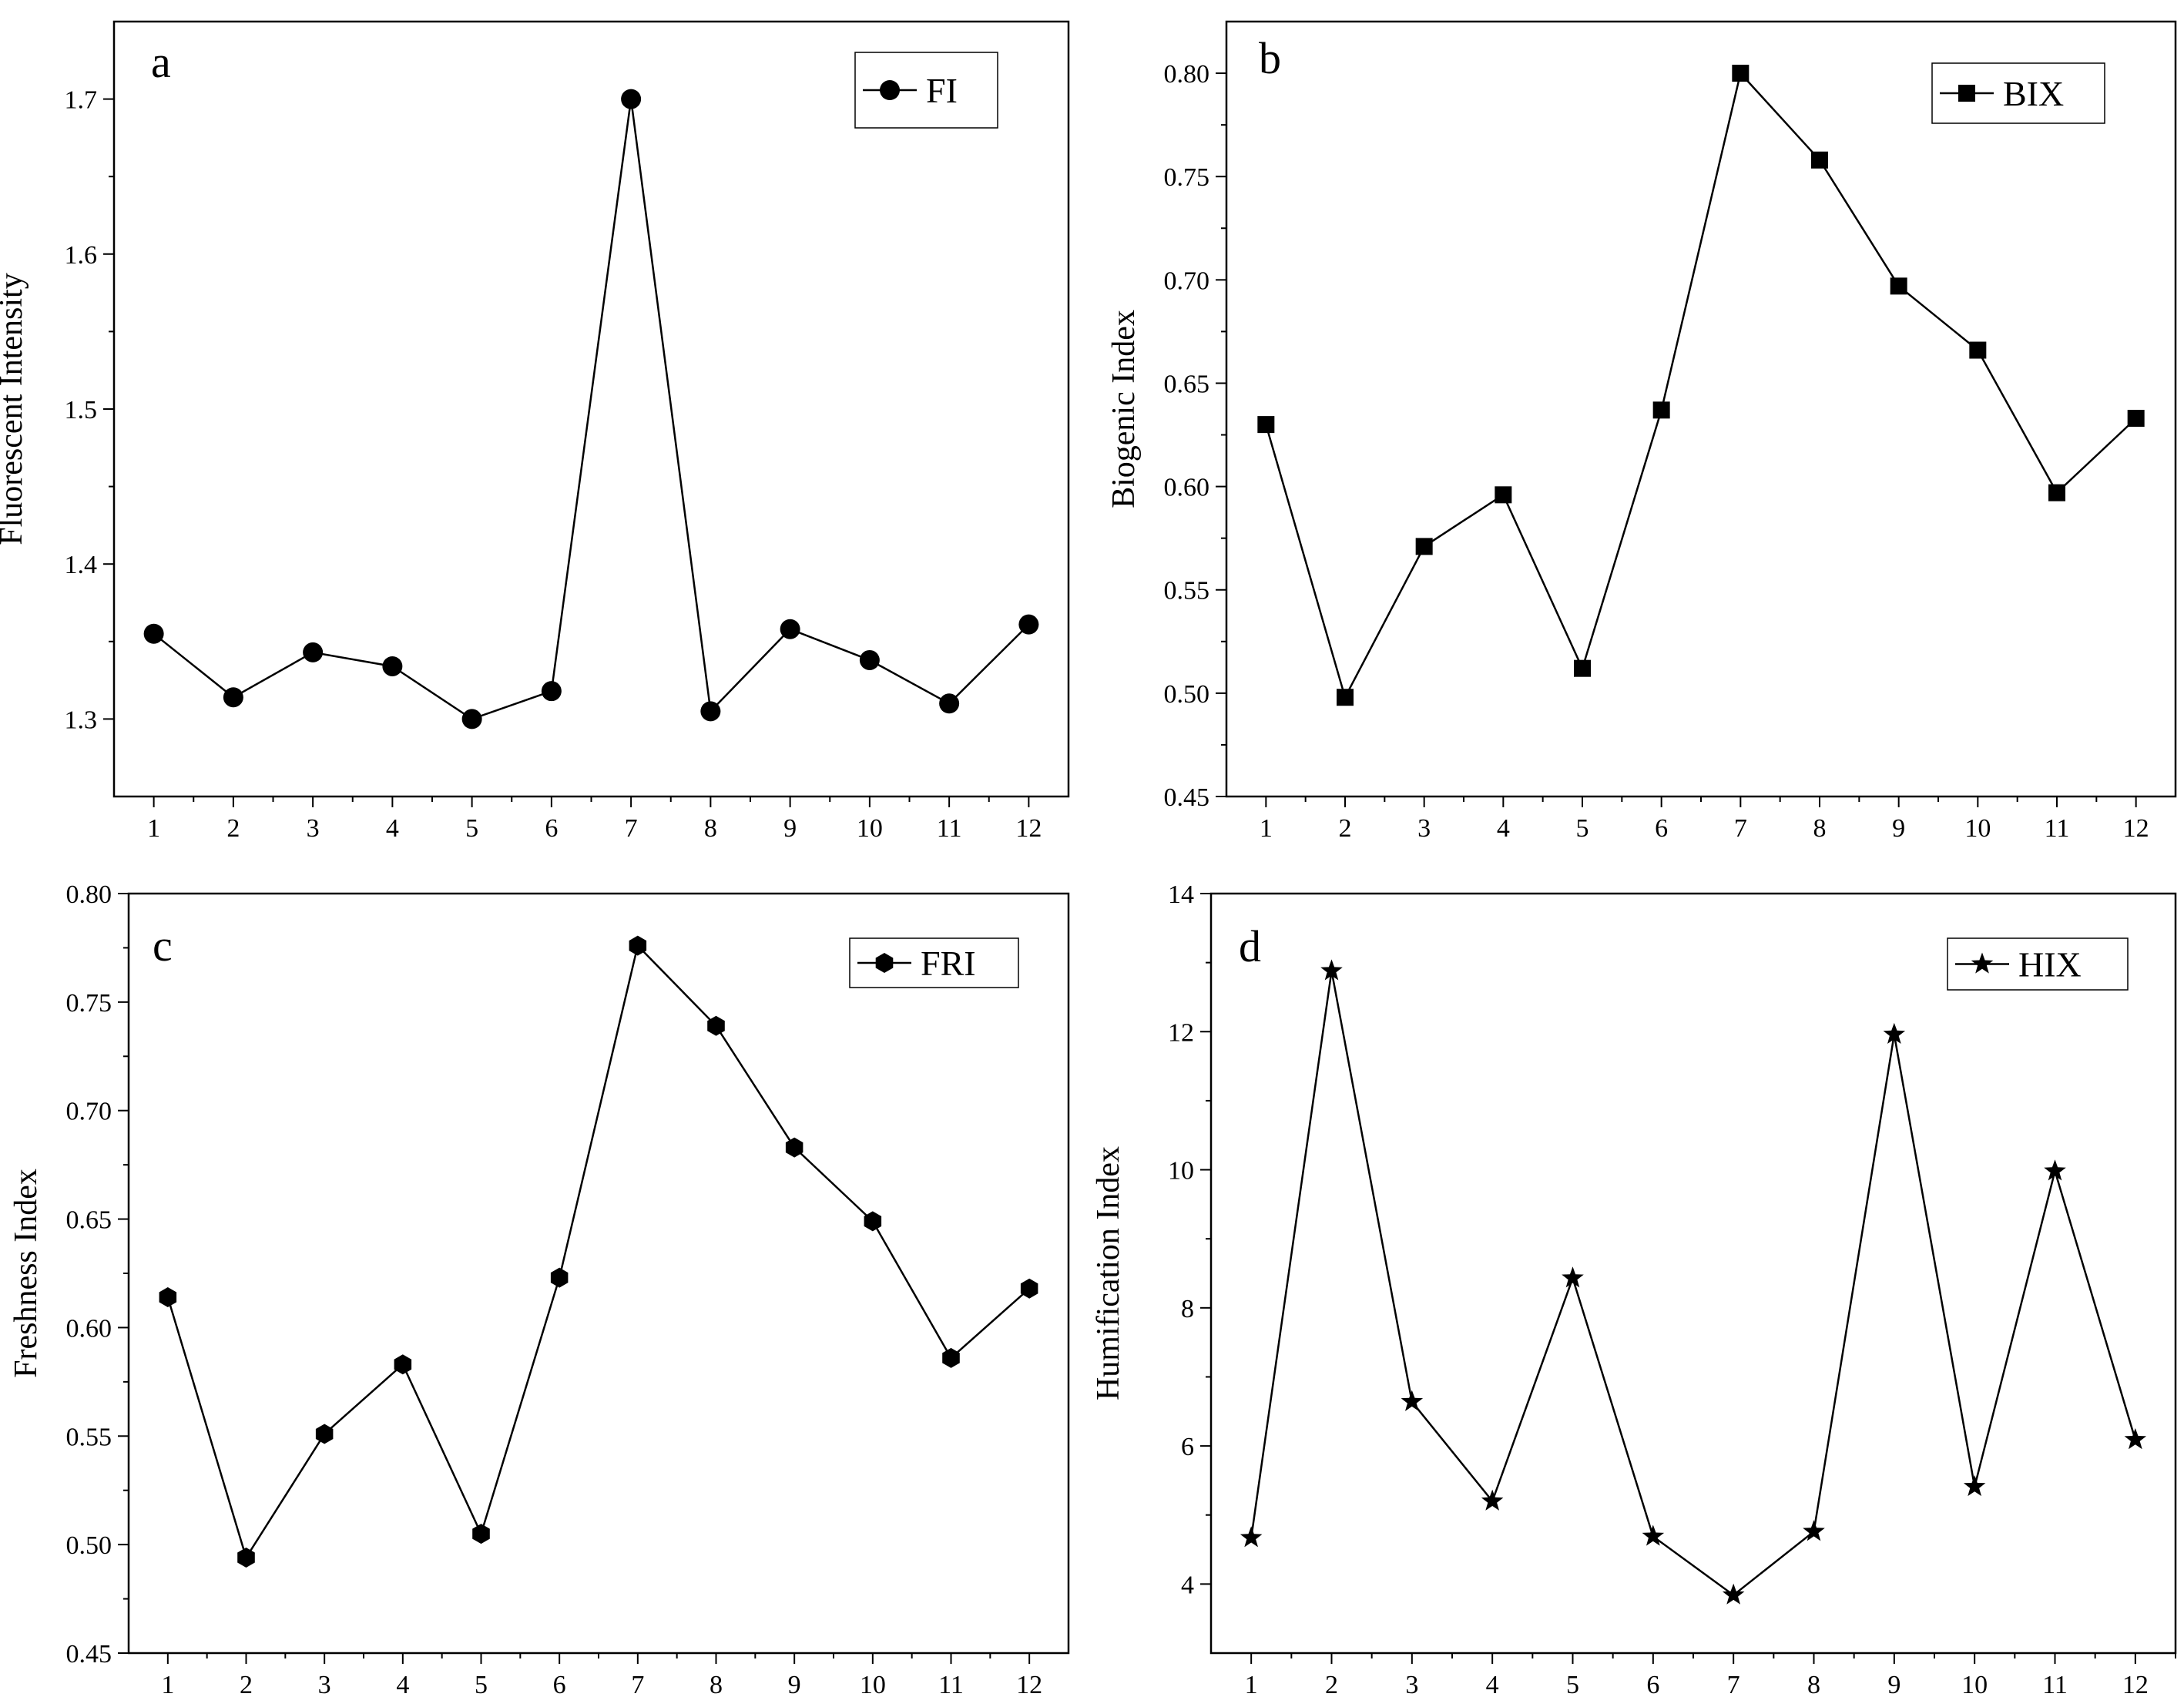  What do you see at coordinates (598, 1252) in the screenshot?
I see `series-line-FRI` at bounding box center [598, 1252].